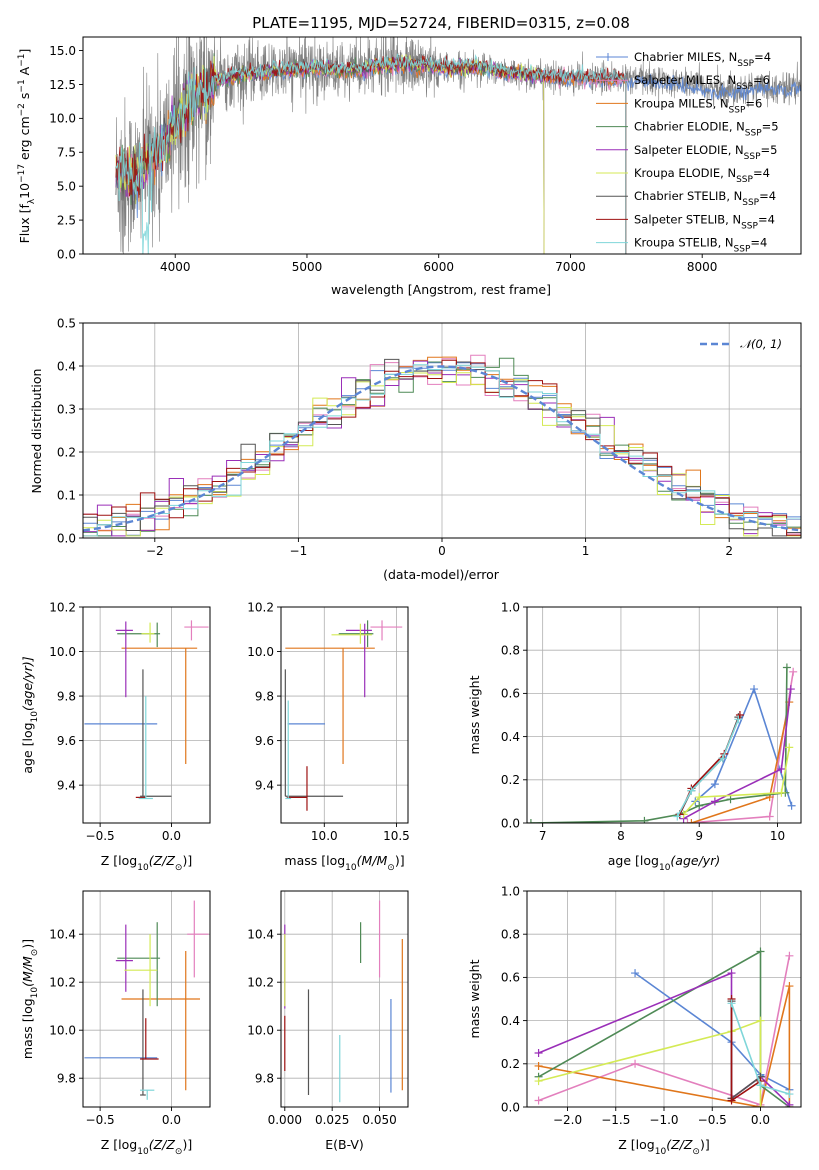  I want to click on x-tick-label: −1.0, so click(663, 1120).